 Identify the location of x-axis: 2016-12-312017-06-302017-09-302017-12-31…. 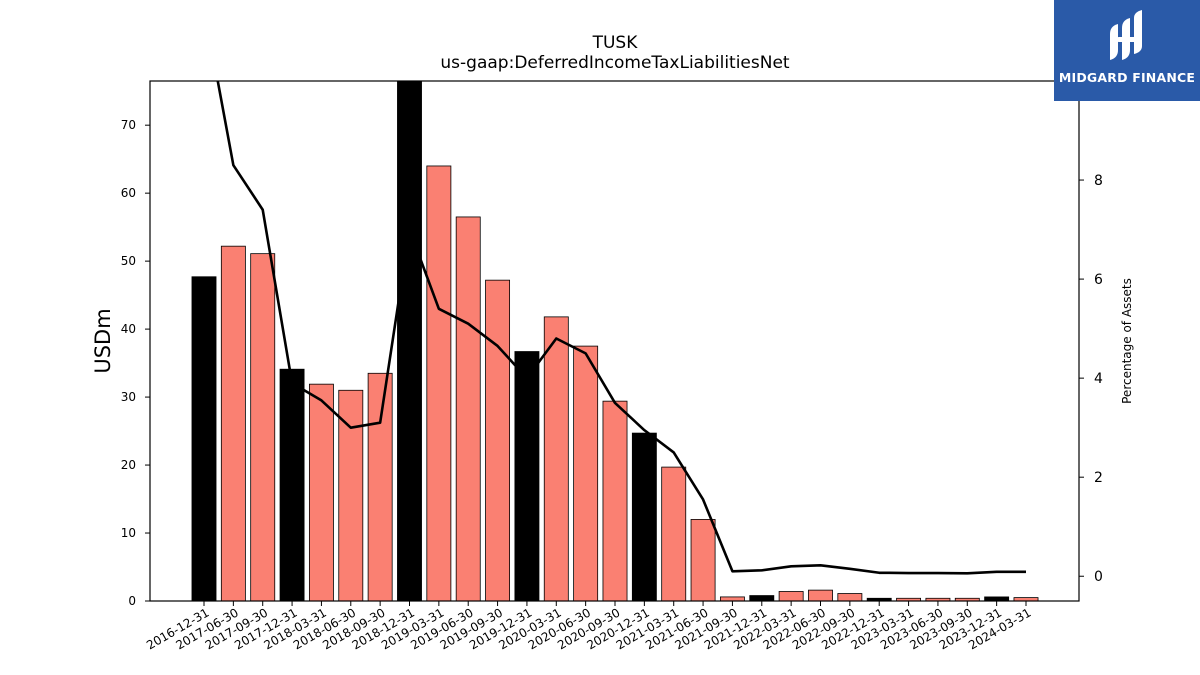
(589, 626).